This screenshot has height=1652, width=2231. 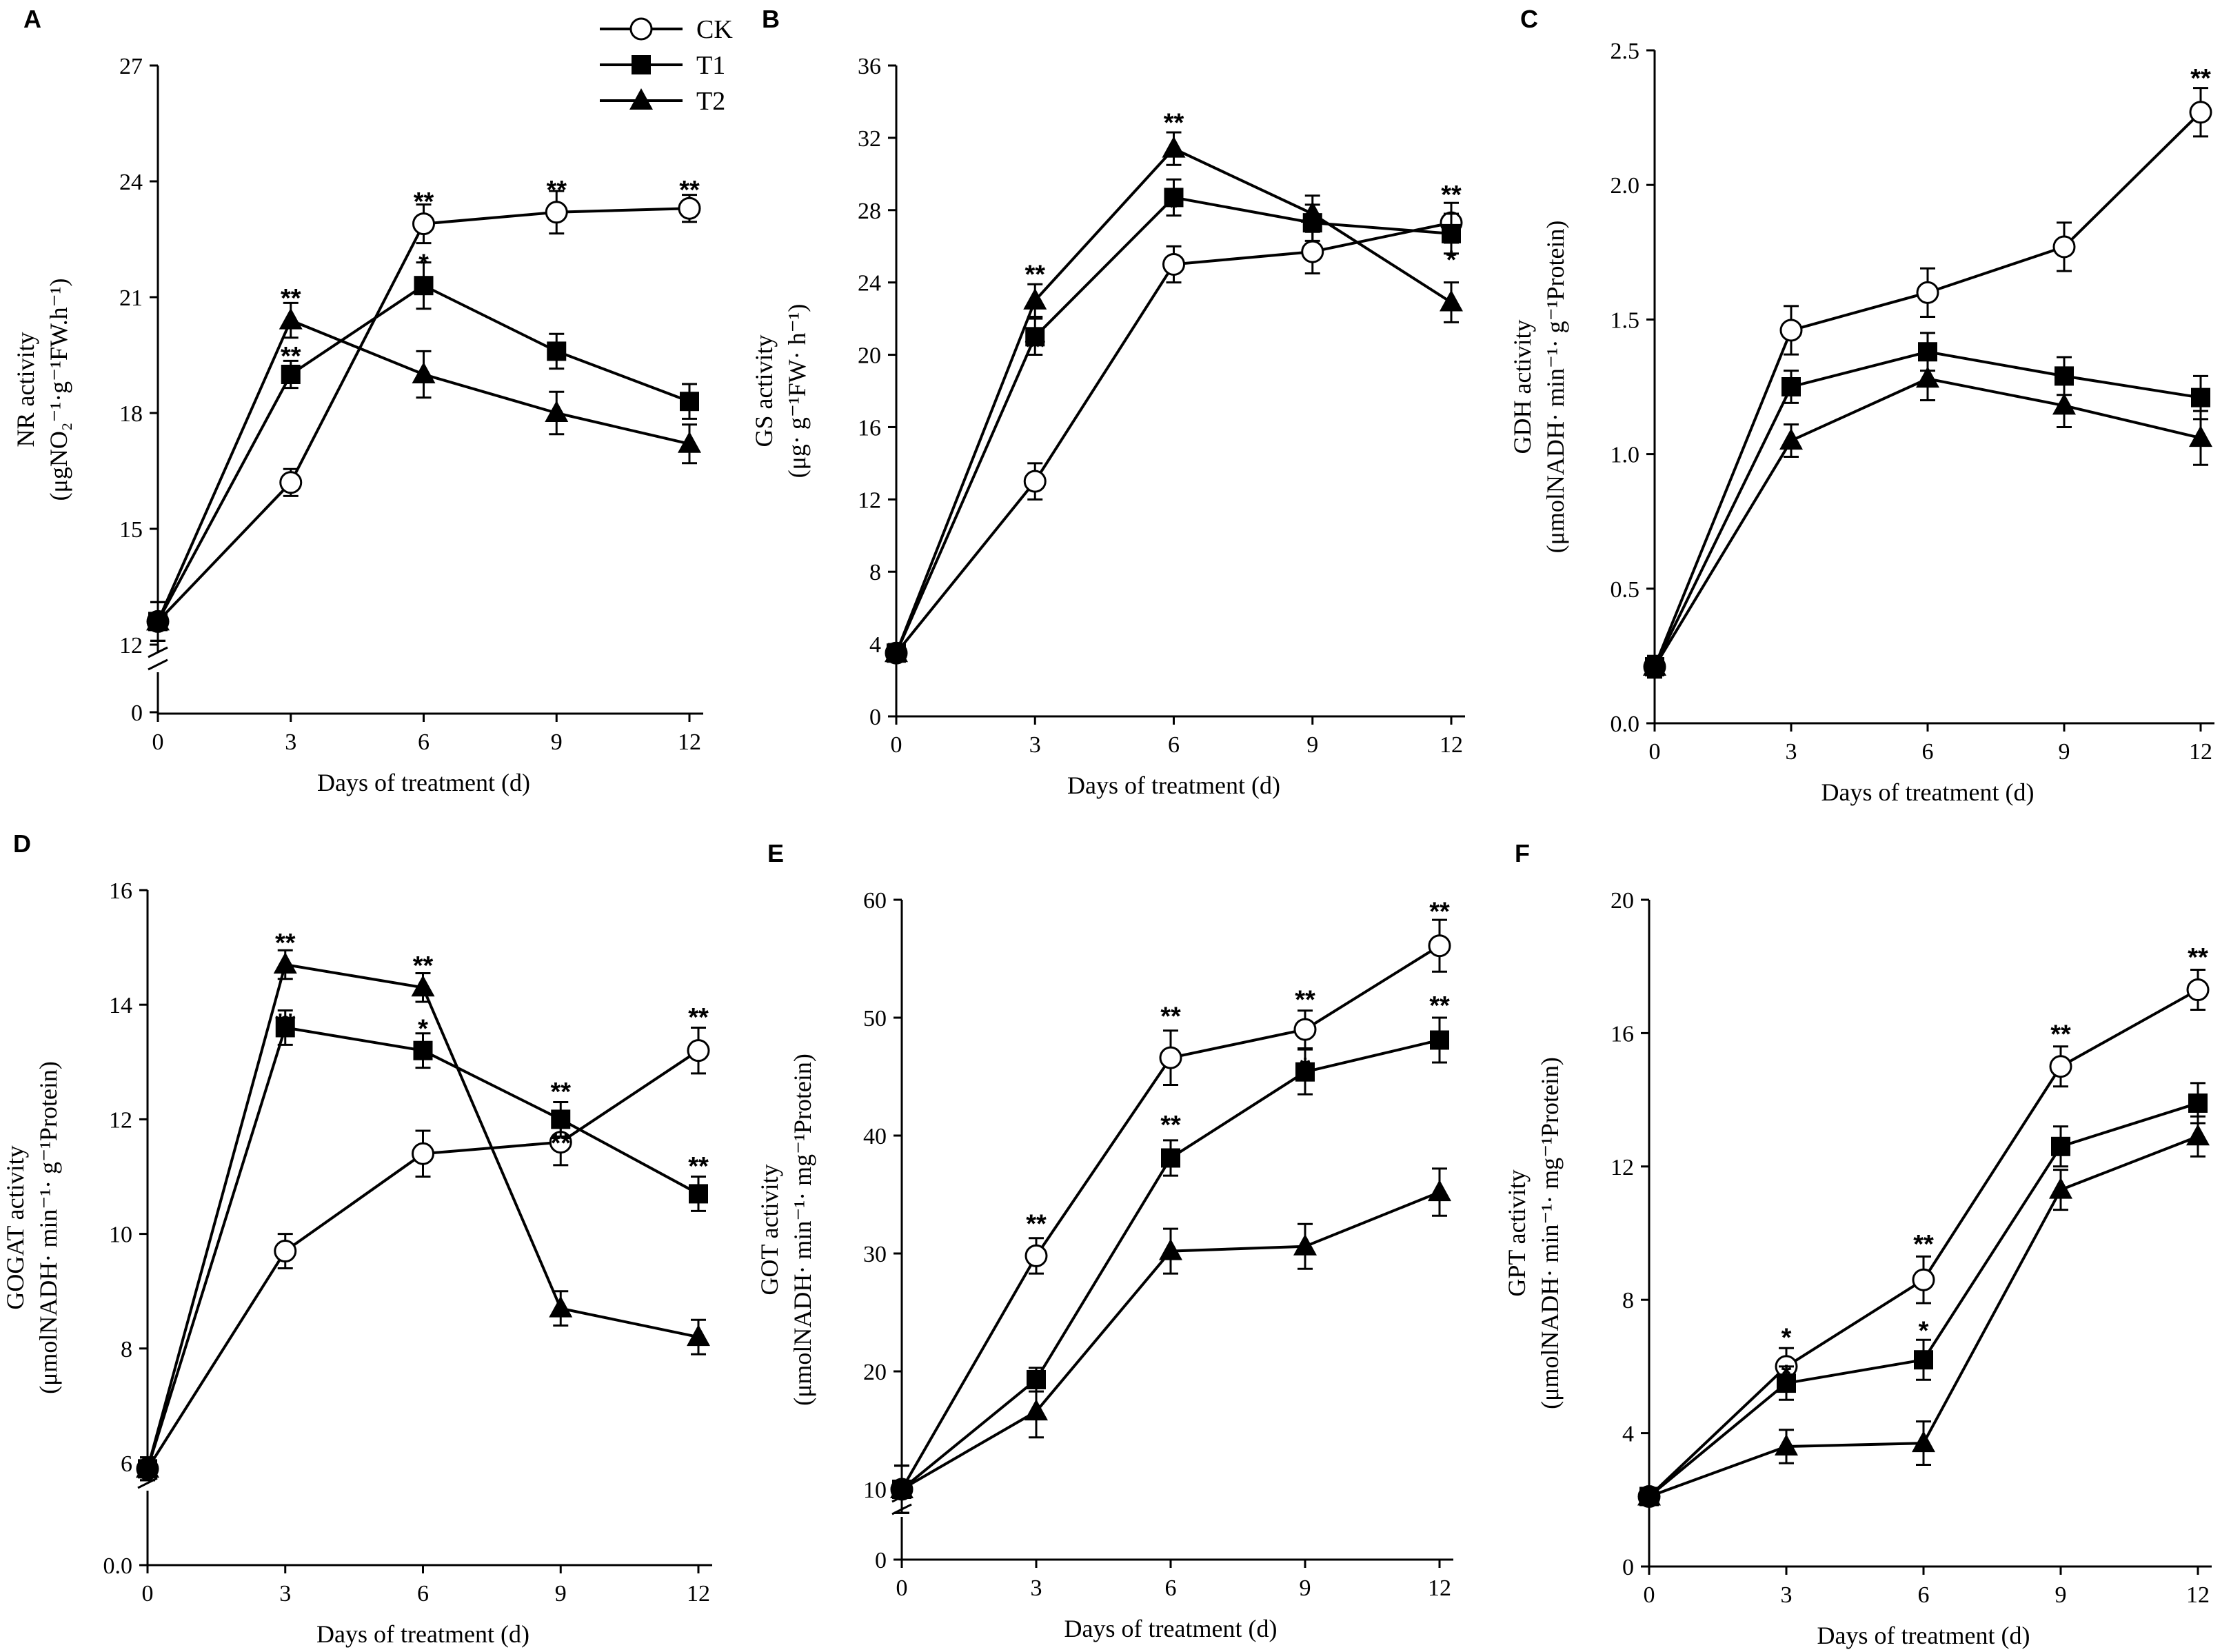 What do you see at coordinates (22, 843) in the screenshot?
I see `panel-letter: D` at bounding box center [22, 843].